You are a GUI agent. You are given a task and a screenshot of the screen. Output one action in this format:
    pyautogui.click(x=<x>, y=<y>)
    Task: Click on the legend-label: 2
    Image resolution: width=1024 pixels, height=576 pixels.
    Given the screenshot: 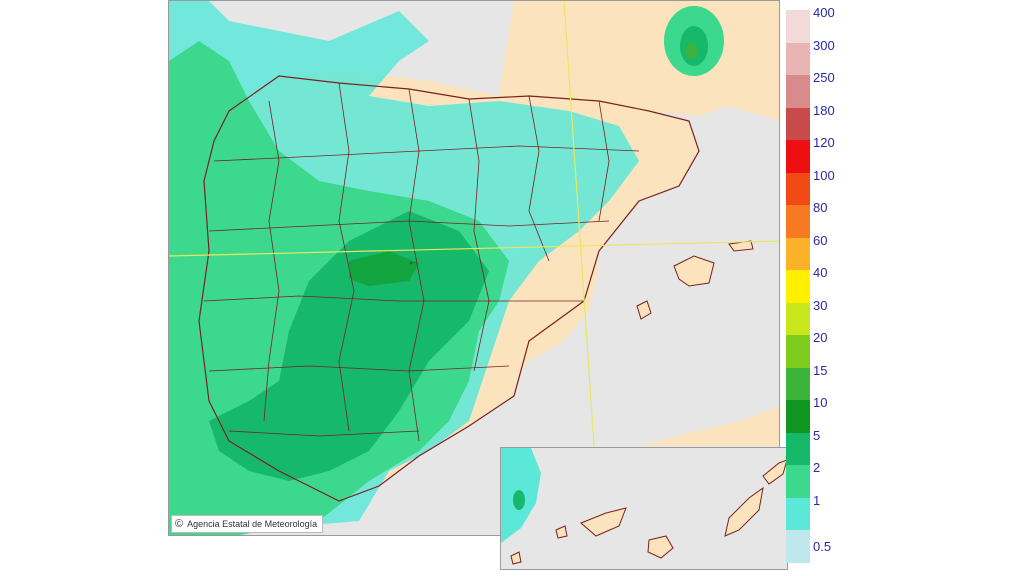 What is the action you would take?
    pyautogui.click(x=817, y=467)
    